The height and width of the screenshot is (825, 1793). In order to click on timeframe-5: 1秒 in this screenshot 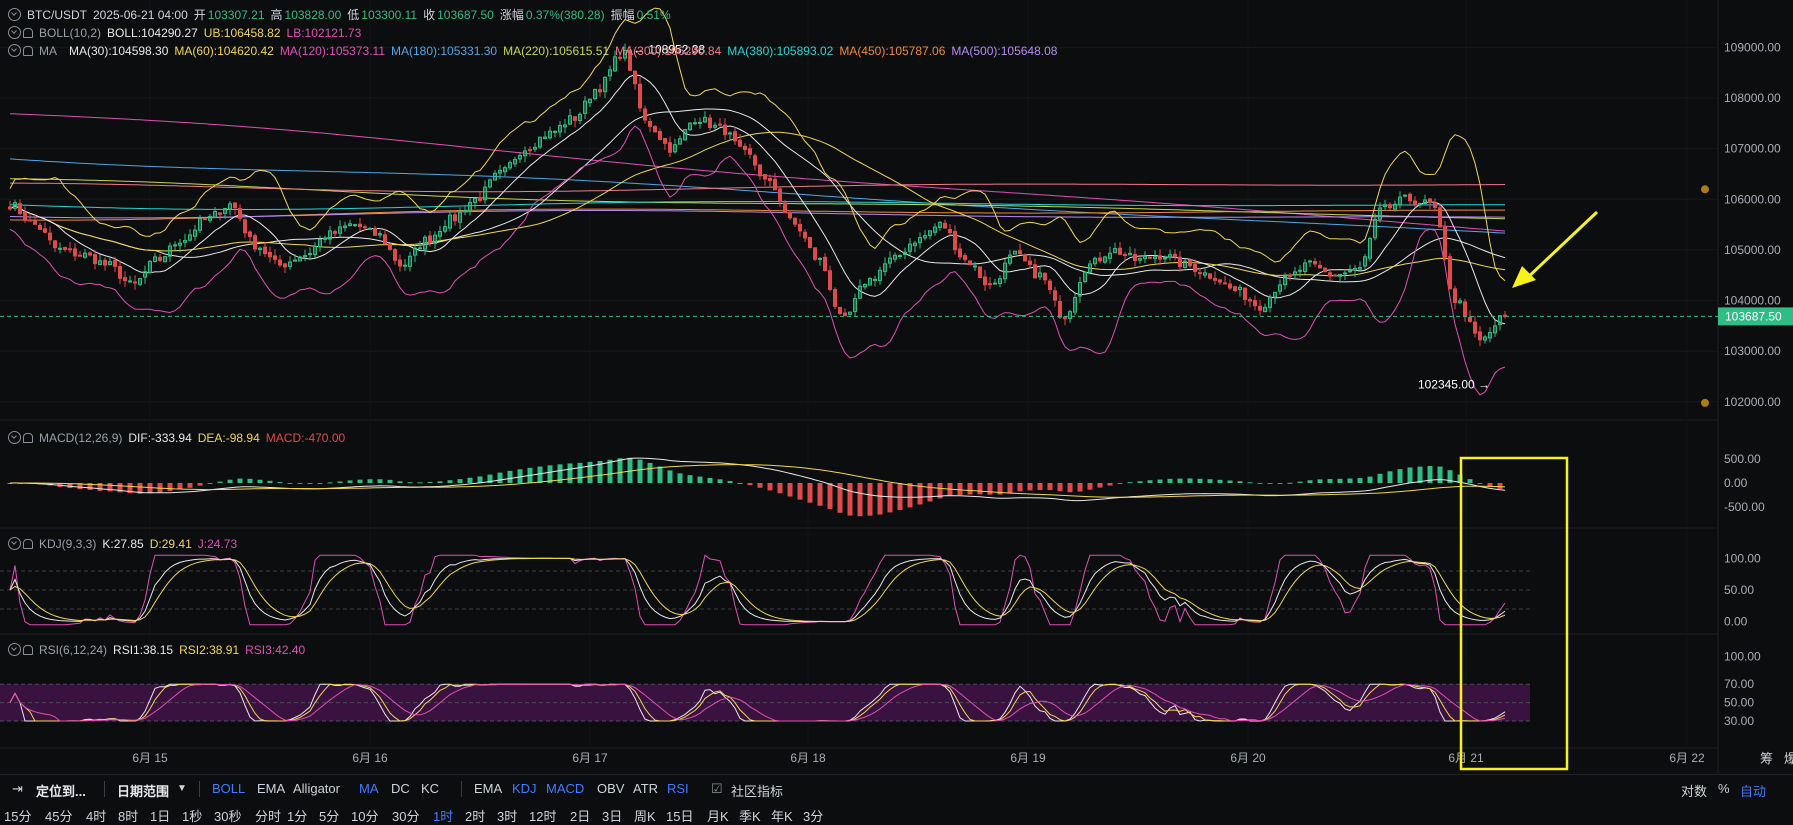, I will do `click(192, 816)`.